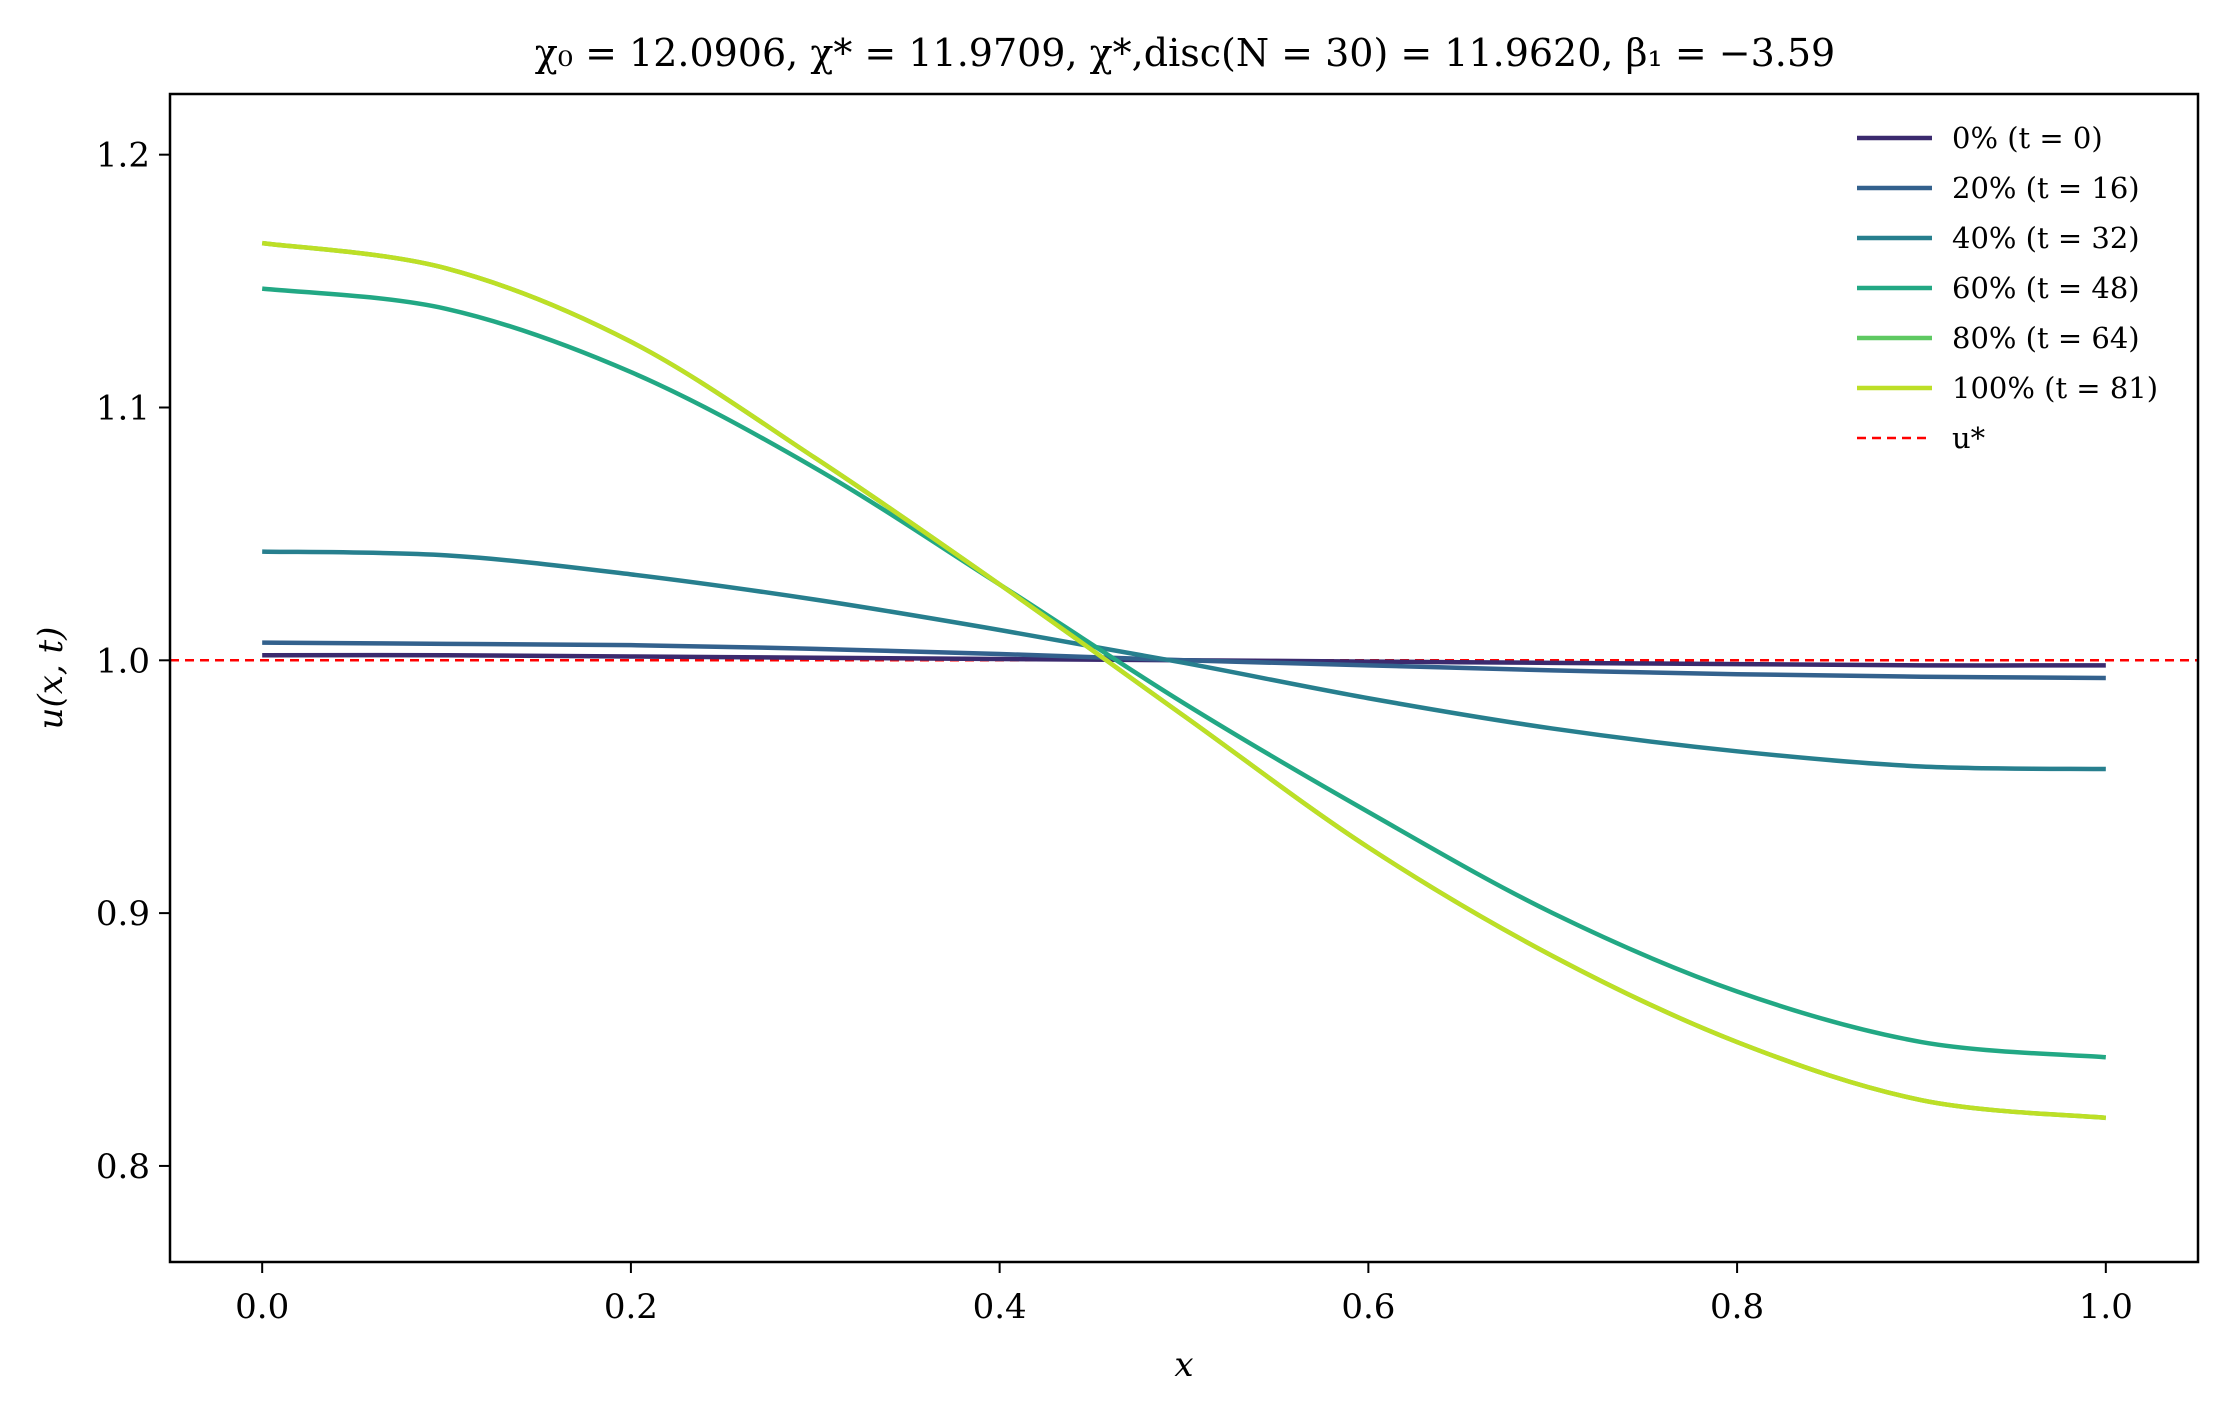 This screenshot has width=2220, height=1409. I want to click on y-tick-label: 1.1, so click(123, 408).